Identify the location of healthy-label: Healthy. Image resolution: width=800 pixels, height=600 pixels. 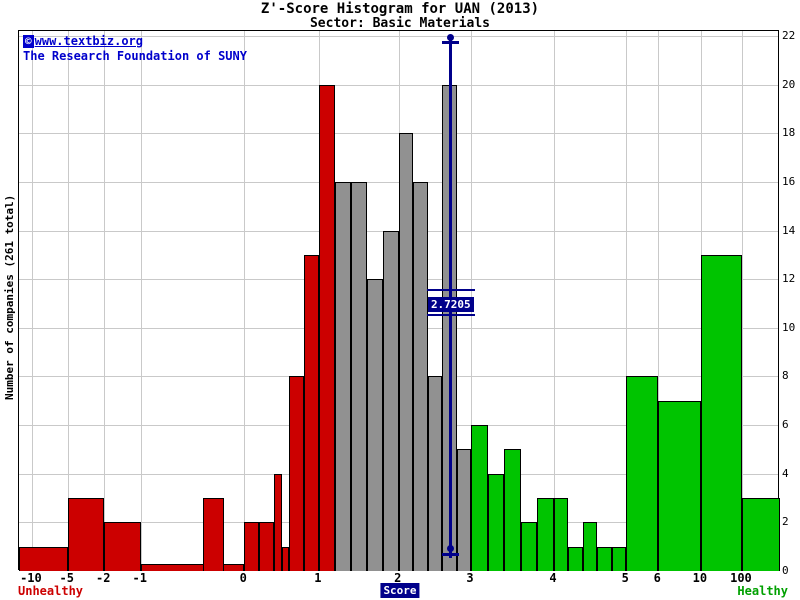
(762, 591).